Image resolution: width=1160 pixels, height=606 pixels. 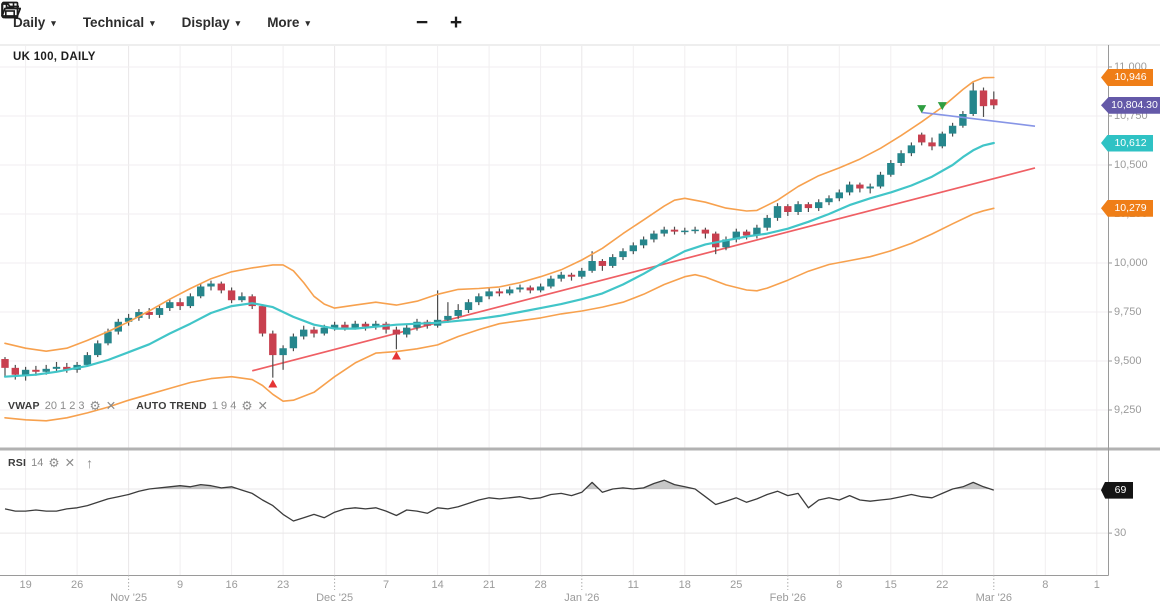 What do you see at coordinates (1130, 105) in the screenshot?
I see `price-badge: 10,804.30` at bounding box center [1130, 105].